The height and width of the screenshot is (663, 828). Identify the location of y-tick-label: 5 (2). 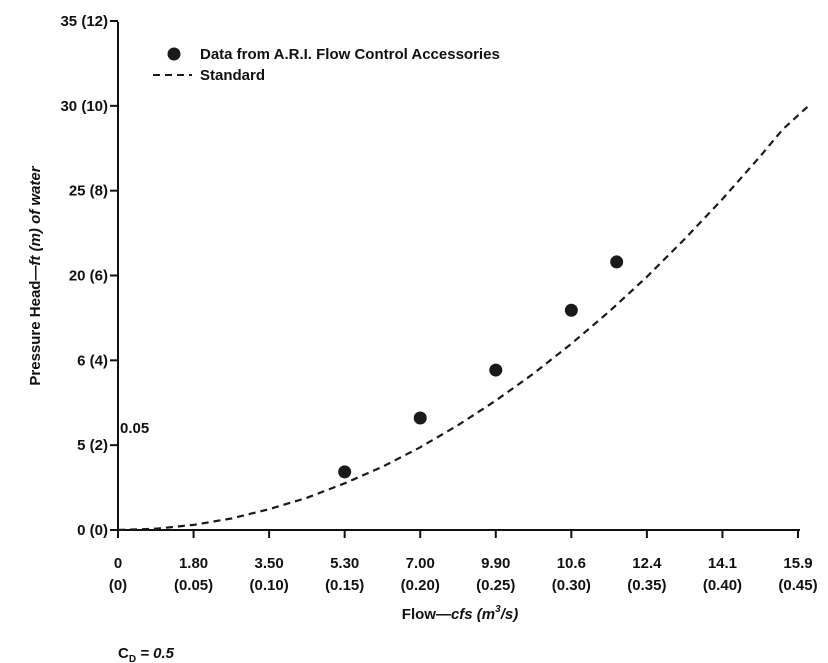
(92, 445).